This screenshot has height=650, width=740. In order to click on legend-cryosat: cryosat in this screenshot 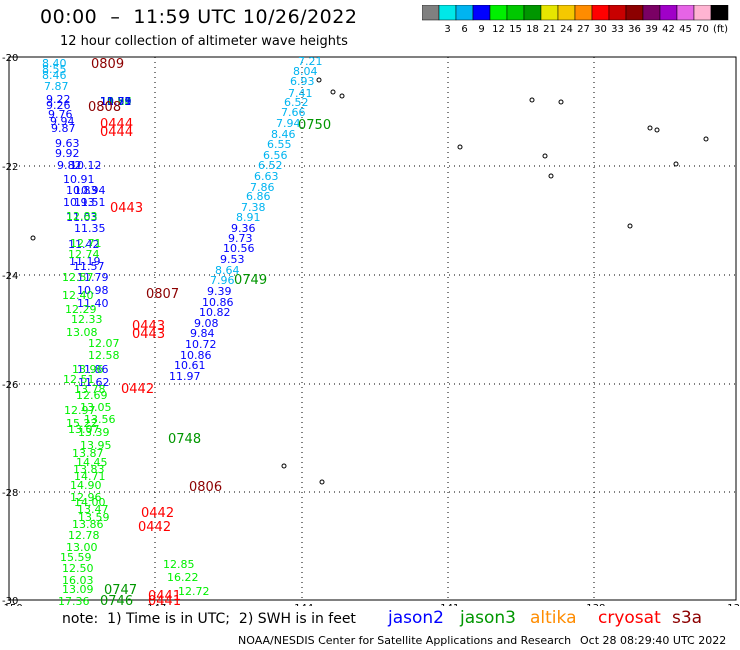, I will do `click(629, 618)`.